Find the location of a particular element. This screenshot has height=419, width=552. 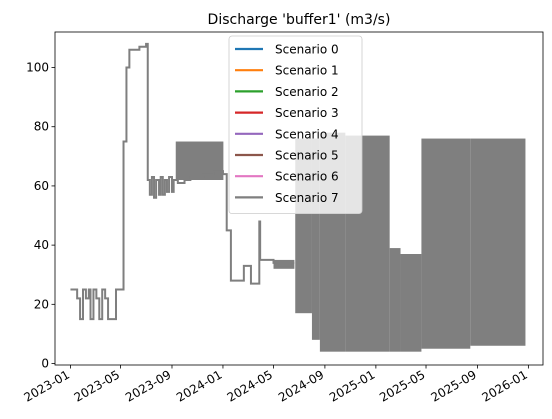

y-tick-label: 100 is located at coordinates (37, 68).